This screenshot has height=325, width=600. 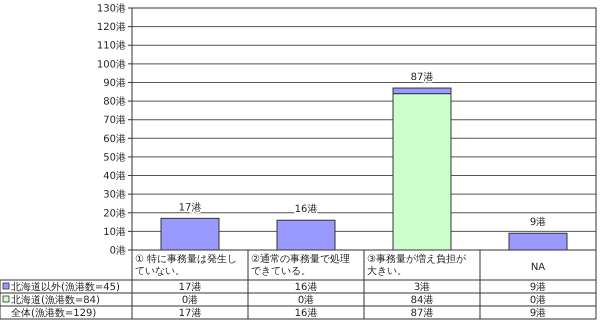 I want to click on y-tick-label: 30港, so click(x=114, y=194).